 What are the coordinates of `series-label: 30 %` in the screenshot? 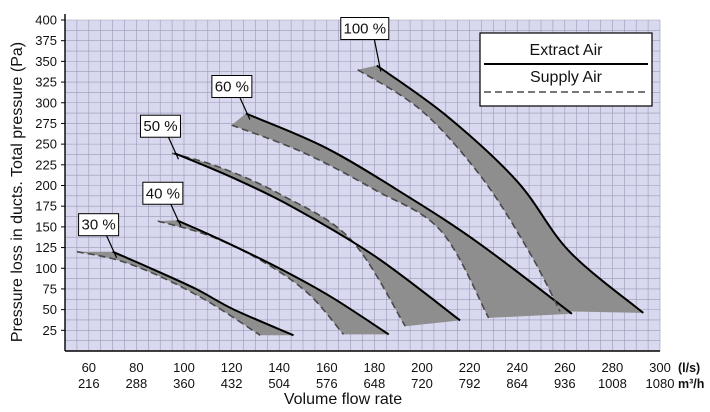 It's located at (98, 225).